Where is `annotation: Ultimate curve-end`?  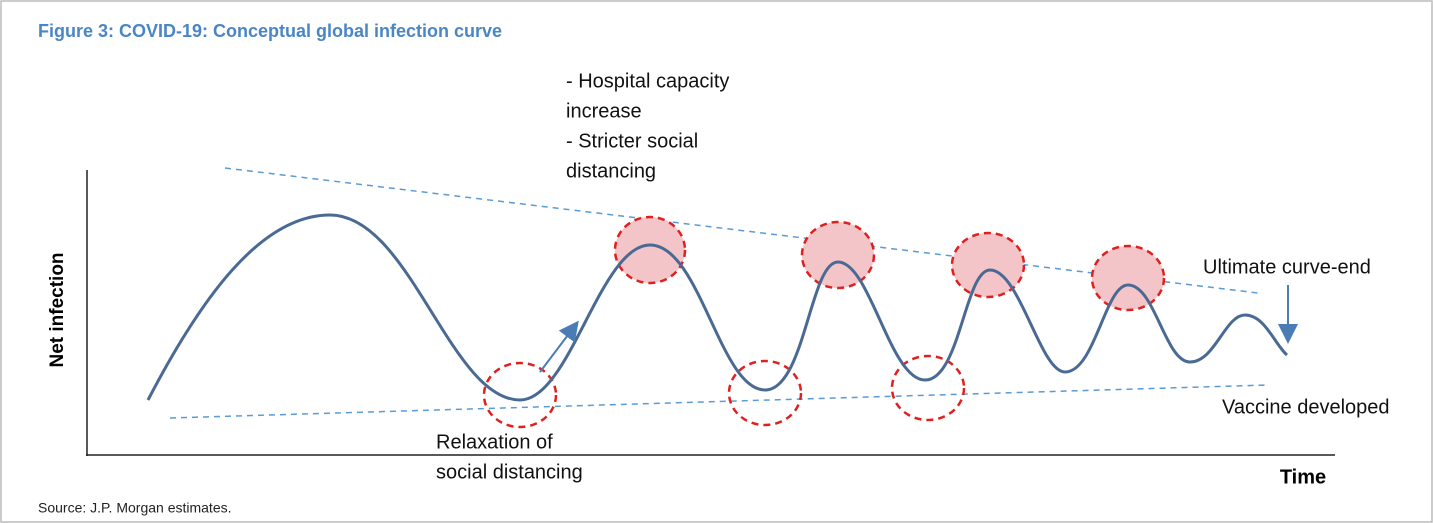 annotation: Ultimate curve-end is located at coordinates (1287, 267).